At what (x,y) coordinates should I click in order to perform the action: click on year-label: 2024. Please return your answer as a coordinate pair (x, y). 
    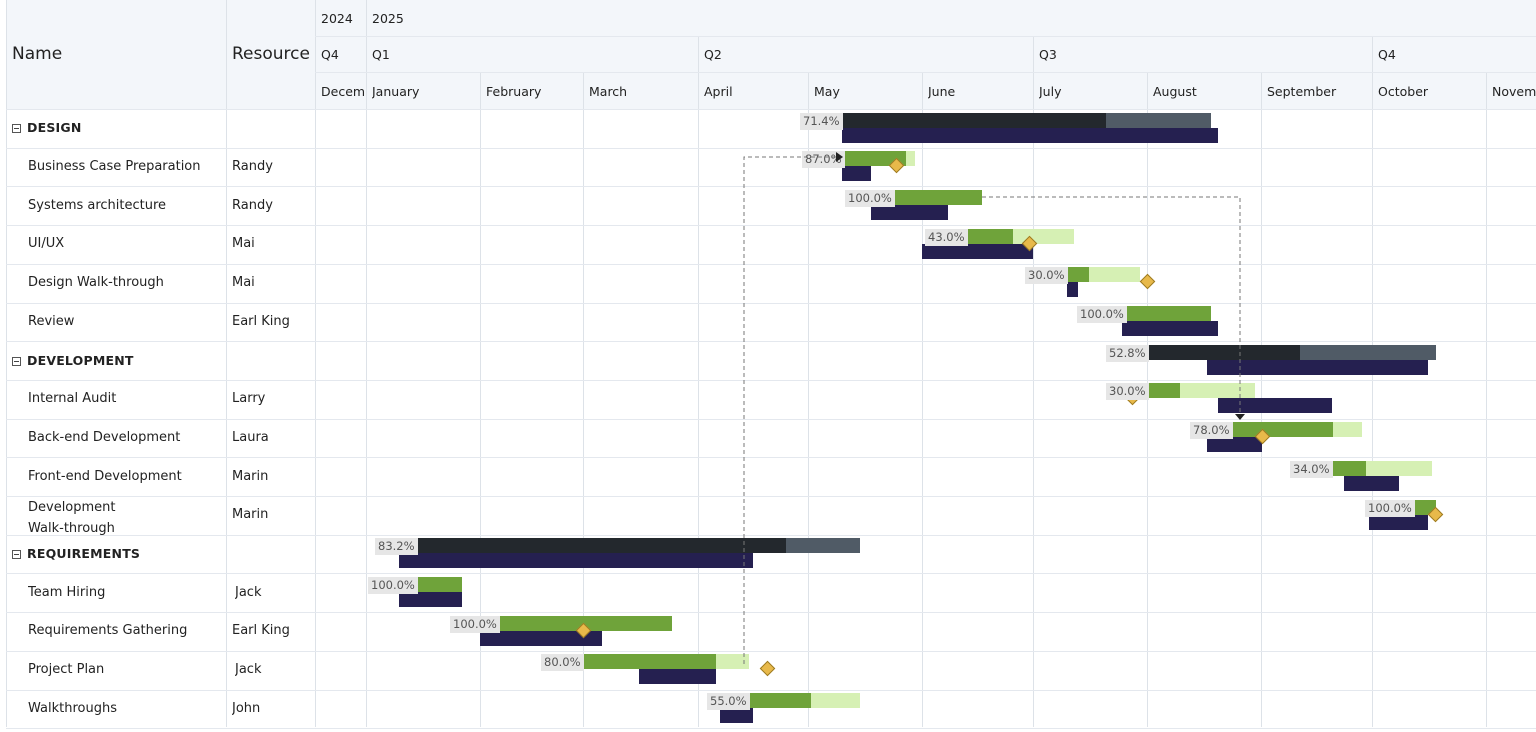
    Looking at the image, I should click on (337, 18).